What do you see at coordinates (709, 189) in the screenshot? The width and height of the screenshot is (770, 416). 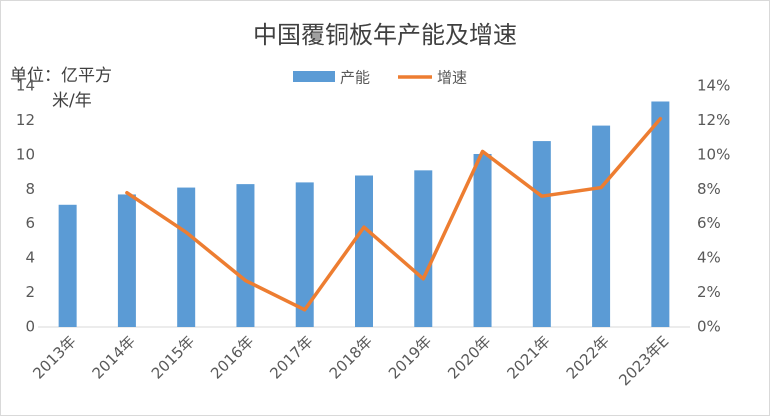 I see `y2-tick-label: 8%` at bounding box center [709, 189].